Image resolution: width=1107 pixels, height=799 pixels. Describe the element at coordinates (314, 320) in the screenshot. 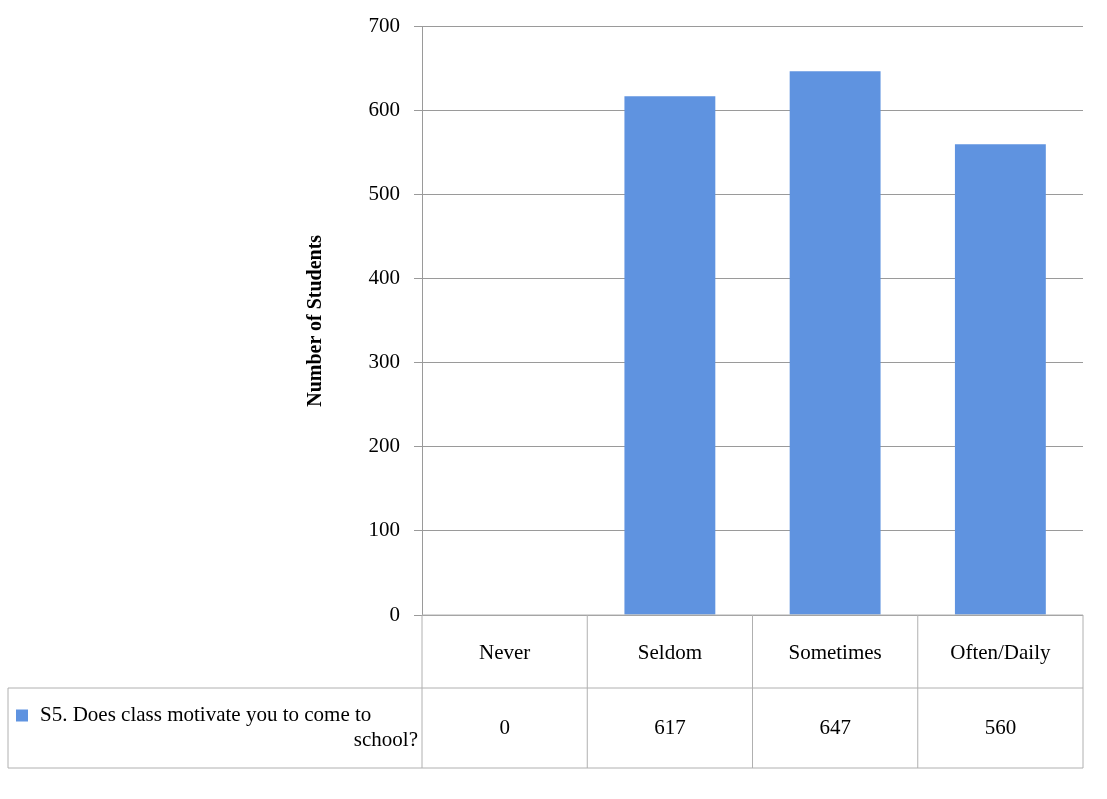

I see `y-axis-title: Number of Students` at that location.